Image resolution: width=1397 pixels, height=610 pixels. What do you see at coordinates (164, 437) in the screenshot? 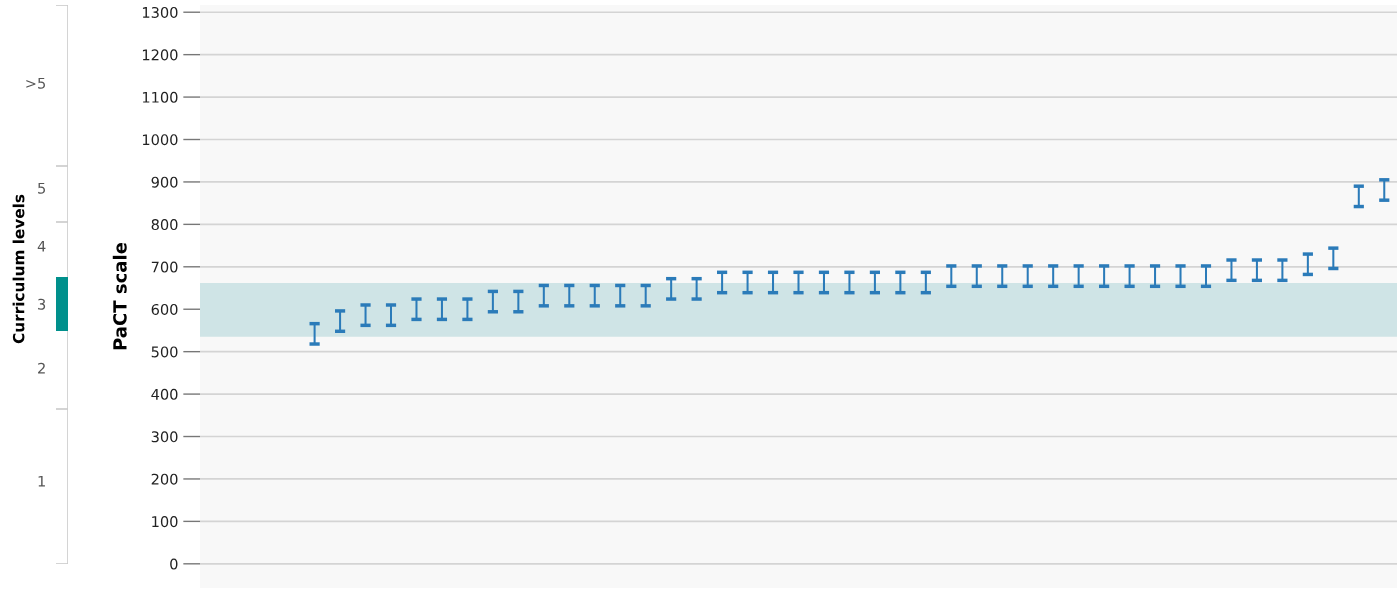
I see `y-tick-label: 300` at bounding box center [164, 437].